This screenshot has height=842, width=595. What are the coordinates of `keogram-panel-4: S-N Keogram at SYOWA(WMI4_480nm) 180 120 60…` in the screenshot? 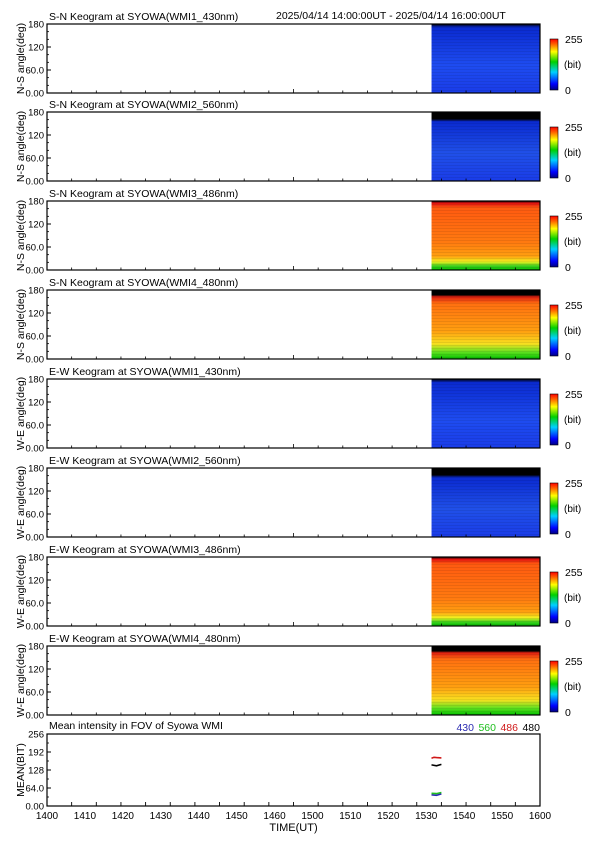 It's located at (299, 321).